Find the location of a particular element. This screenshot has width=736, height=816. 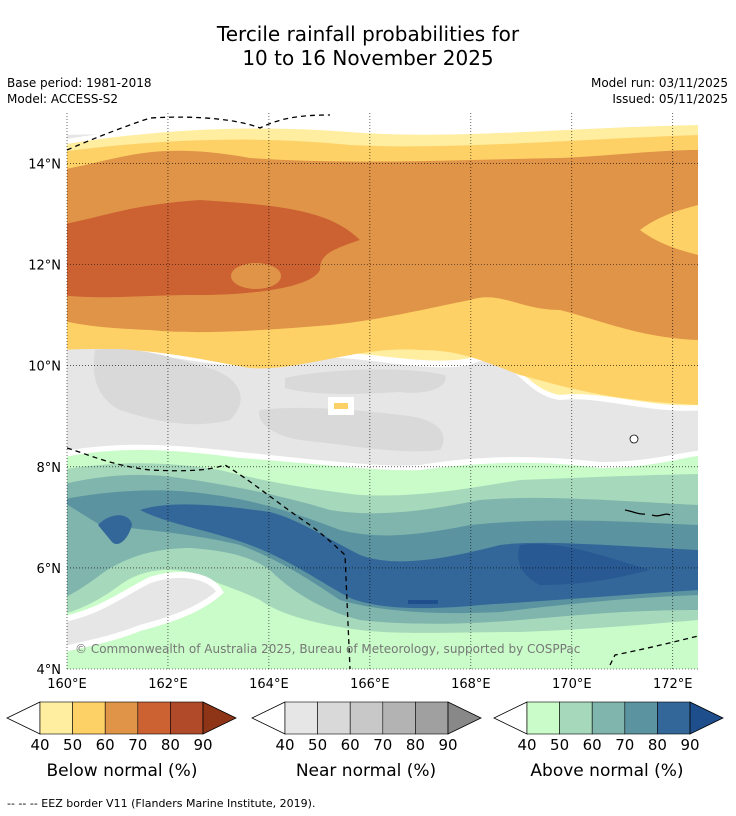

lat-tick-label: 12°N is located at coordinates (44, 266).